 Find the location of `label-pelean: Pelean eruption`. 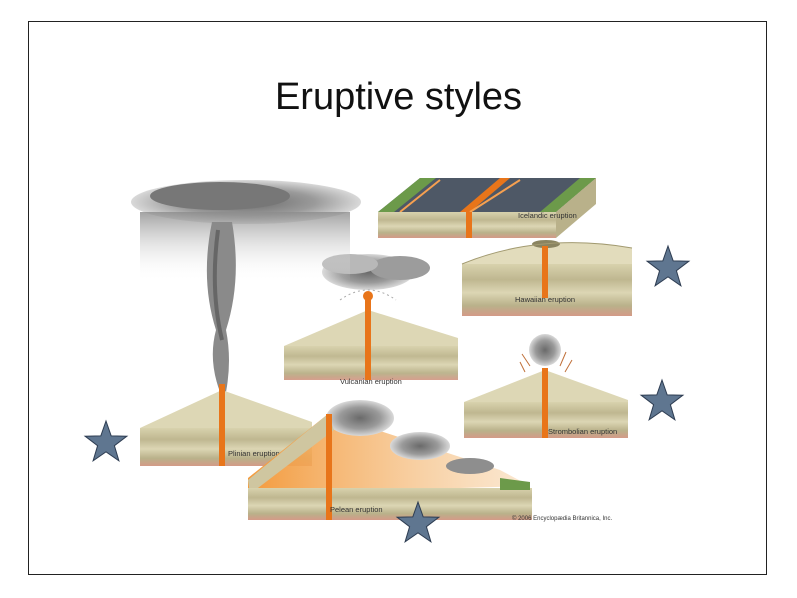

label-pelean: Pelean eruption is located at coordinates (356, 509).